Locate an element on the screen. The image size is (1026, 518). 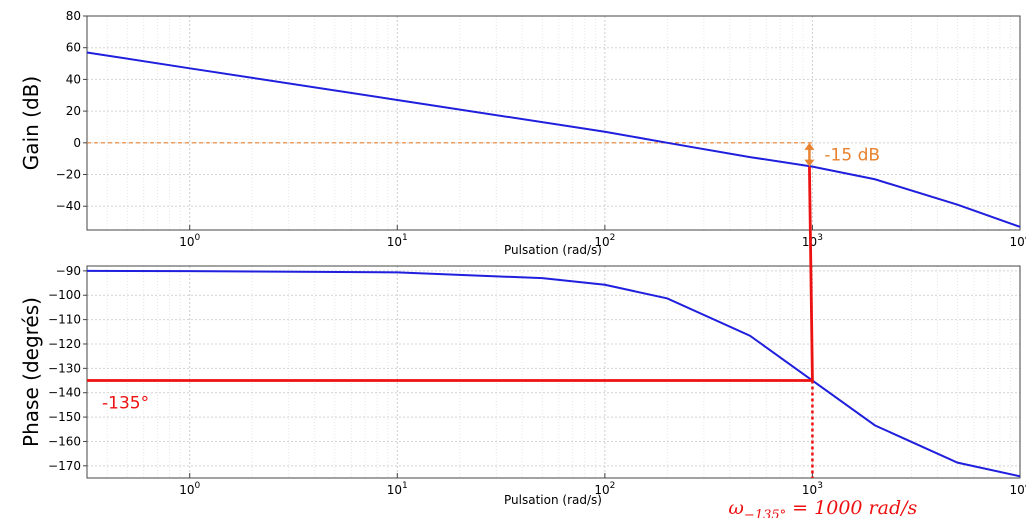
phase-x-tick-label: 10² is located at coordinates (604, 489).